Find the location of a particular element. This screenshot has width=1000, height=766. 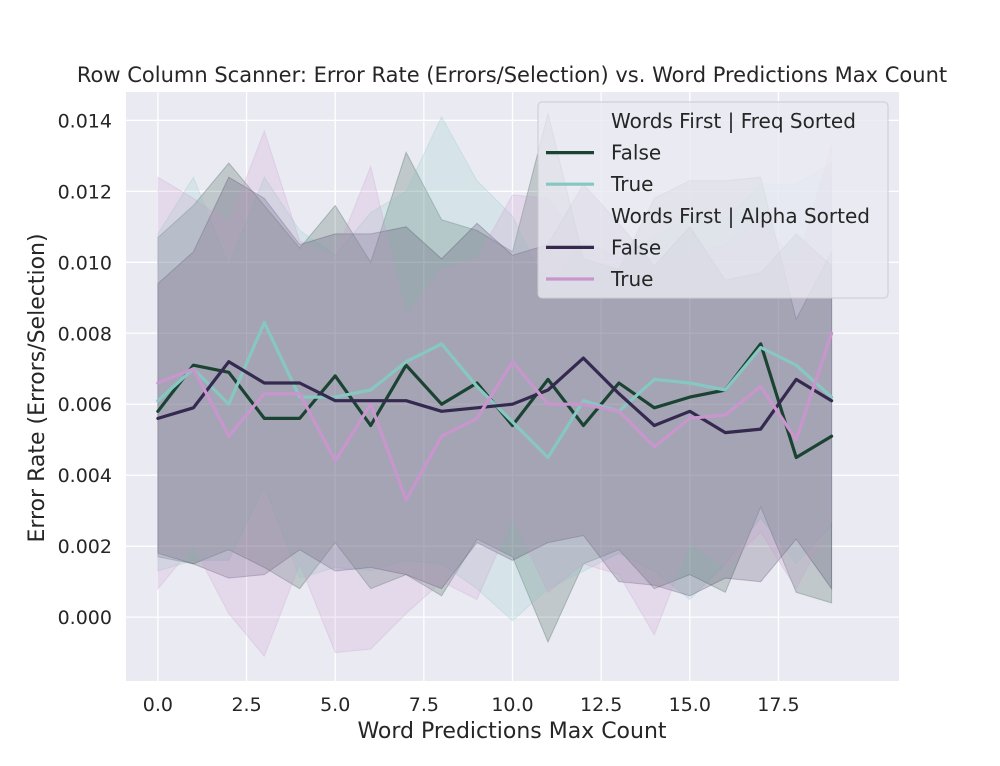

y-tick-label: 0.006 is located at coordinates (85, 405).